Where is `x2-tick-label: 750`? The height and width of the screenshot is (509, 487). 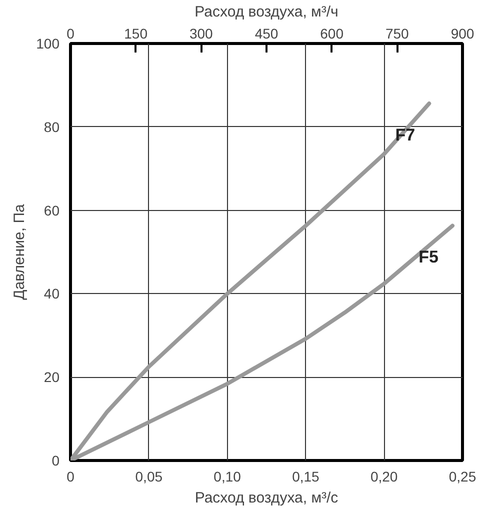 x2-tick-label: 750 is located at coordinates (397, 34).